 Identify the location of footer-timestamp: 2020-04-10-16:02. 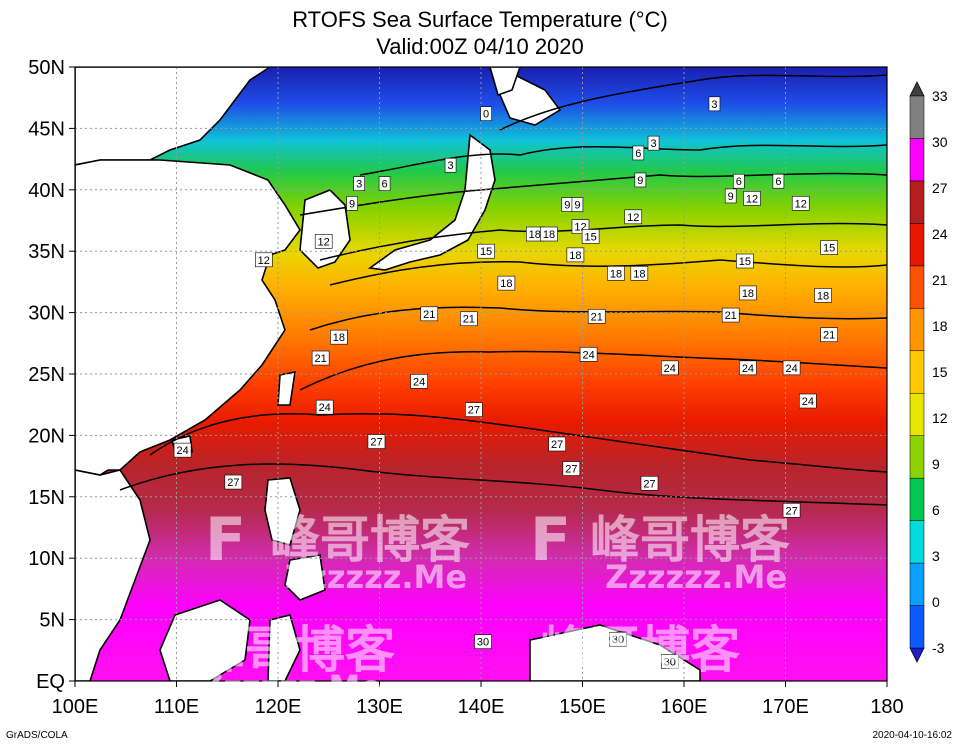
(912, 735).